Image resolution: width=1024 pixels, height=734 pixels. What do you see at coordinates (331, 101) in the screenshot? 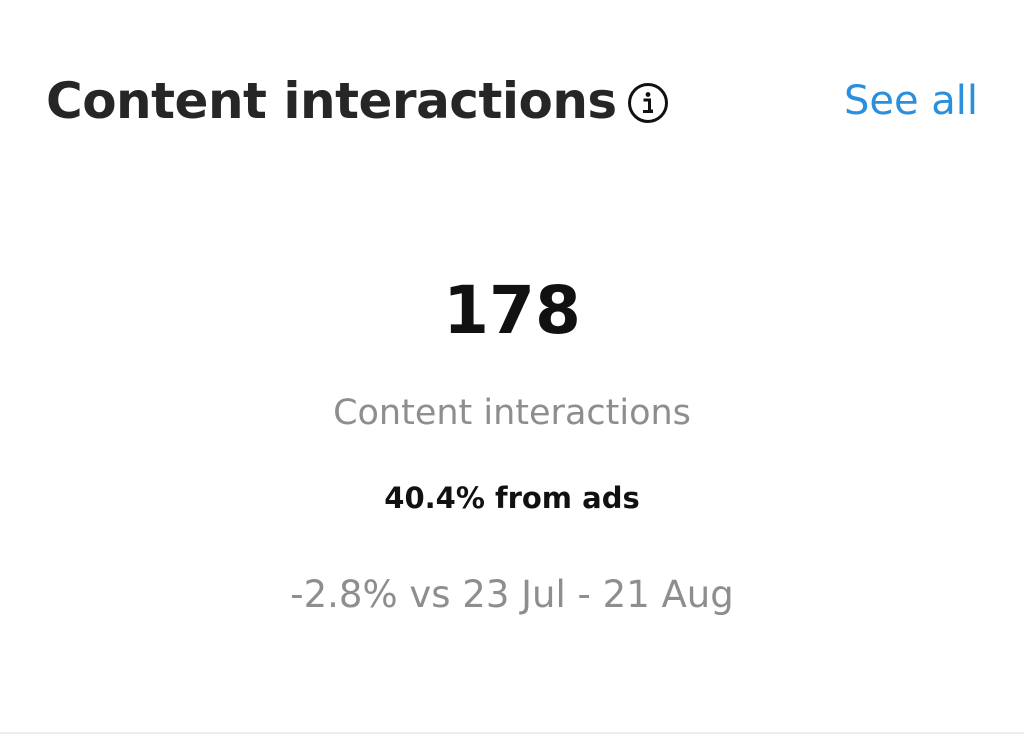
I see `card-title: Content interactions` at bounding box center [331, 101].